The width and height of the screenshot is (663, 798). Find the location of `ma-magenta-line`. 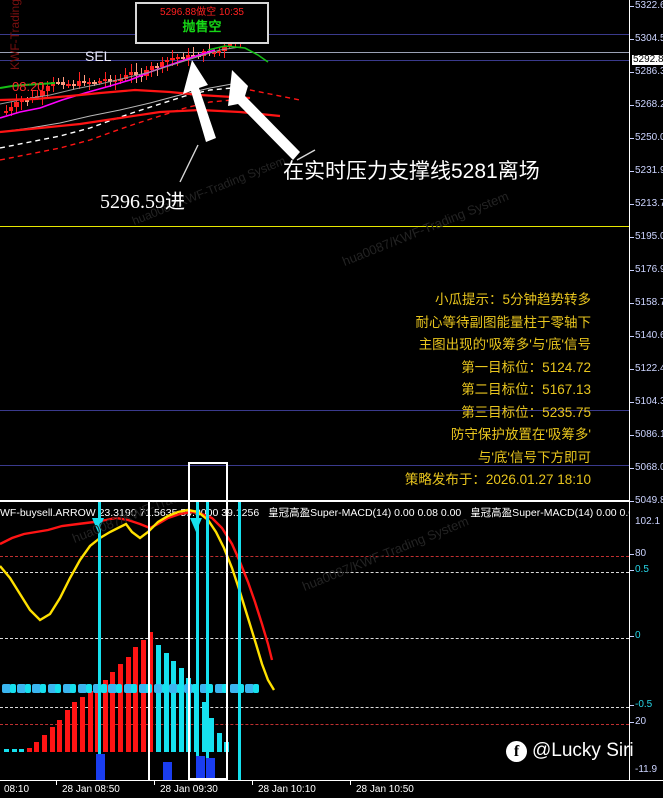

ma-magenta-line is located at coordinates (108, 84).